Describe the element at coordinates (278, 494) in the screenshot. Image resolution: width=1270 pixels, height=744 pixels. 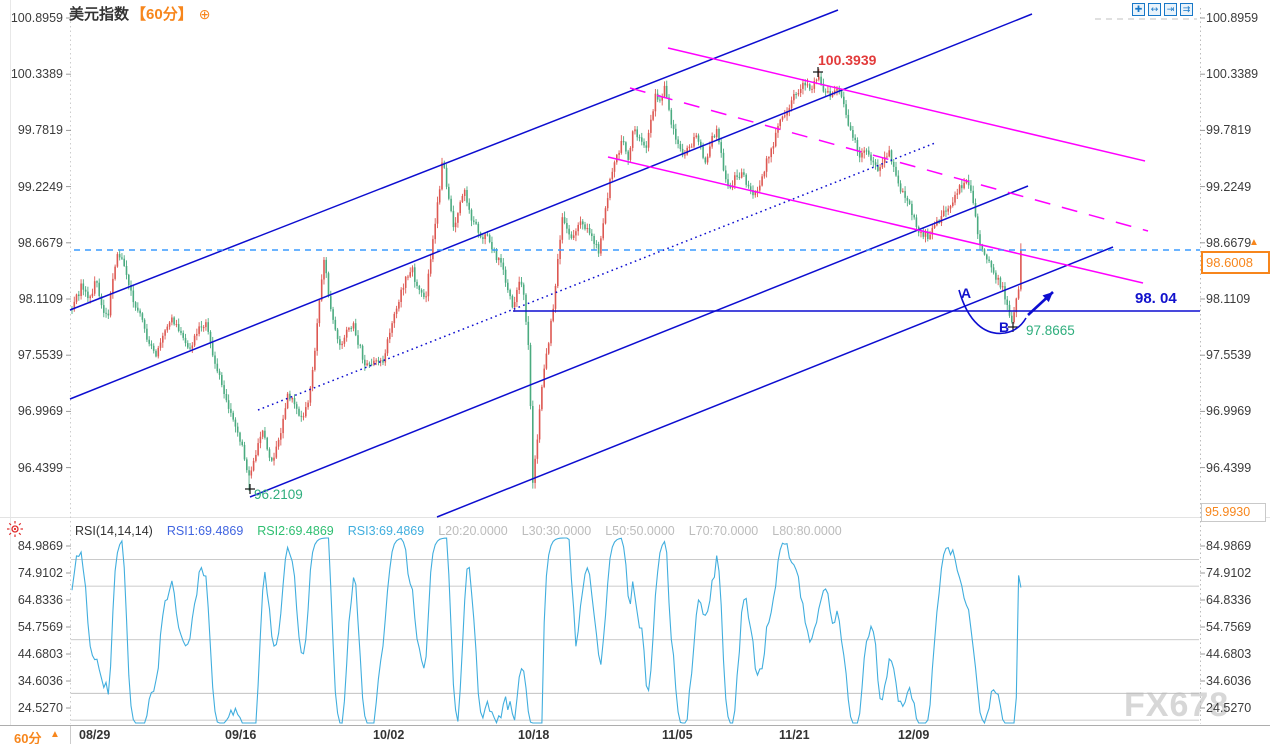
I see `annotation-low-price: 96.2109` at that location.